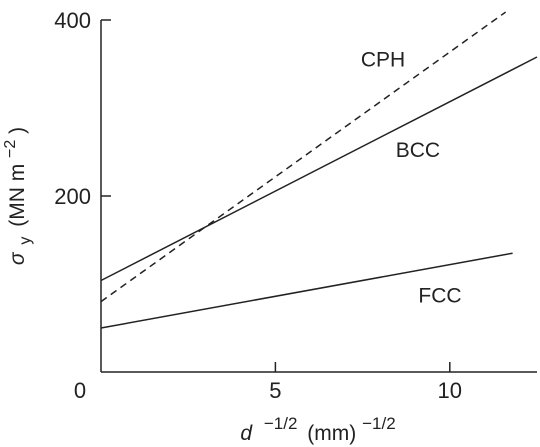 Image resolution: width=540 pixels, height=447 pixels. I want to click on y-axis-label-unit: (MN m, so click(17, 195).